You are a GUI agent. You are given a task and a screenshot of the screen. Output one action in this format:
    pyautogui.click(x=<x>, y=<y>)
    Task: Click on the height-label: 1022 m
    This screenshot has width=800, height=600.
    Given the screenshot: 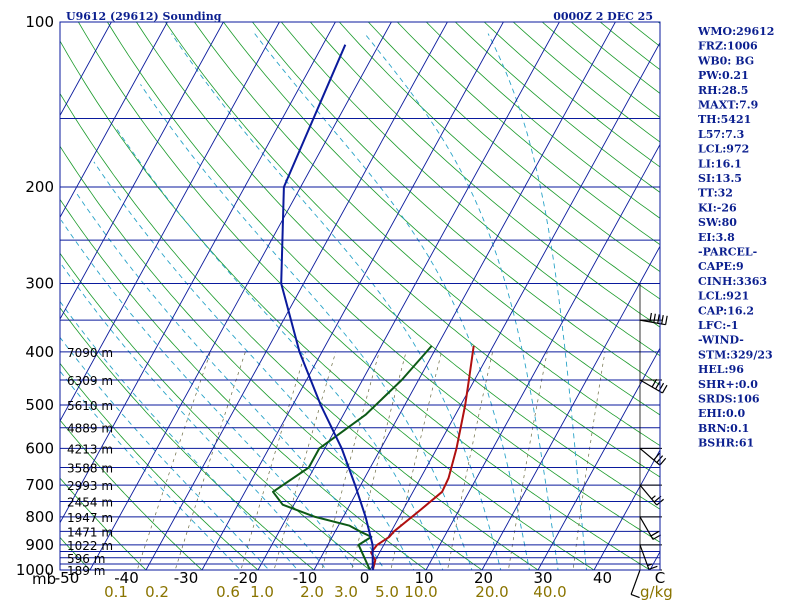 What is the action you would take?
    pyautogui.click(x=90, y=546)
    